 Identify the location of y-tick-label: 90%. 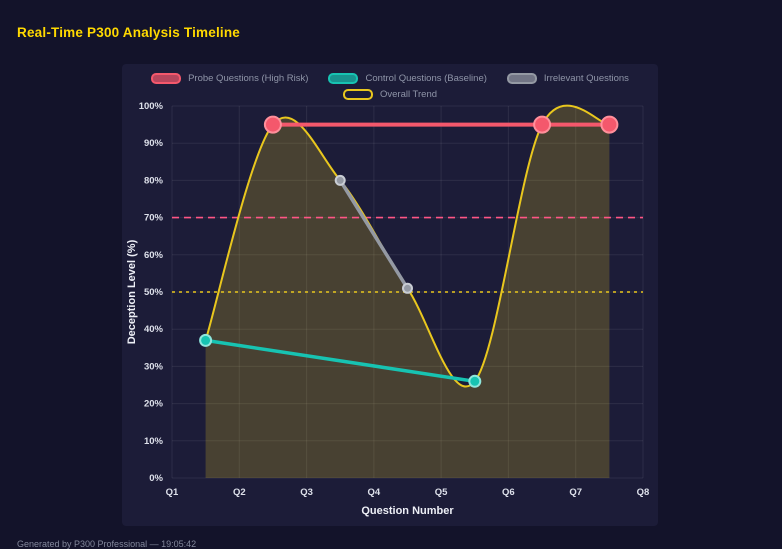
(154, 143).